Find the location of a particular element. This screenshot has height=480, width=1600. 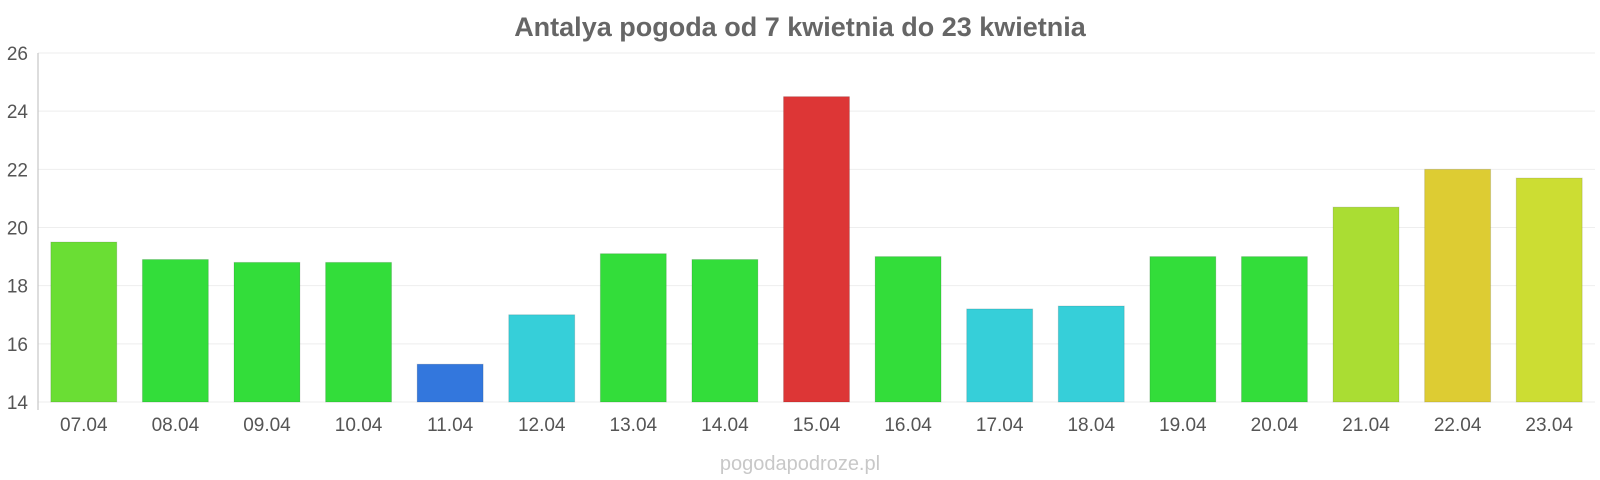

y-tick-label: 16 is located at coordinates (17, 345).